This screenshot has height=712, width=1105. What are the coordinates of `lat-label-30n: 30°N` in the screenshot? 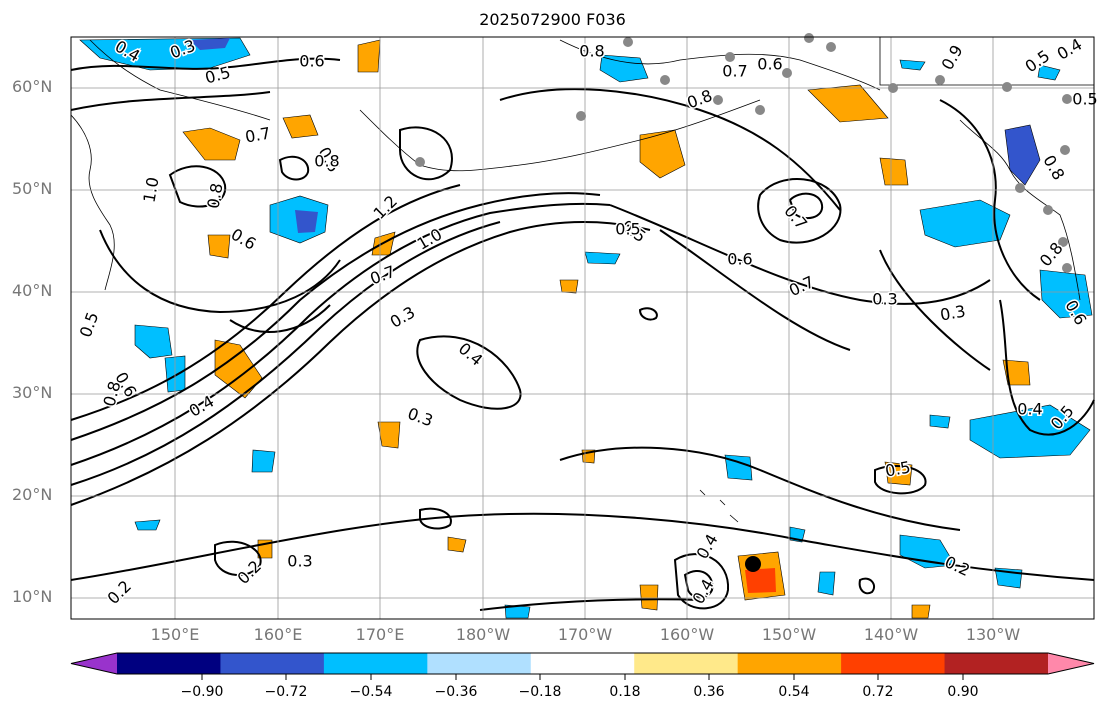 It's located at (32, 392).